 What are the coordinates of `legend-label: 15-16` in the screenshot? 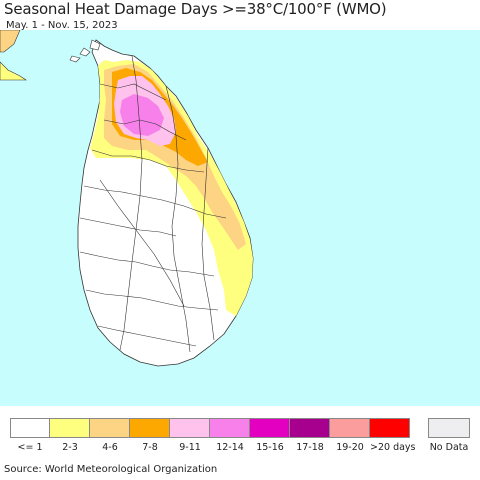 It's located at (270, 447).